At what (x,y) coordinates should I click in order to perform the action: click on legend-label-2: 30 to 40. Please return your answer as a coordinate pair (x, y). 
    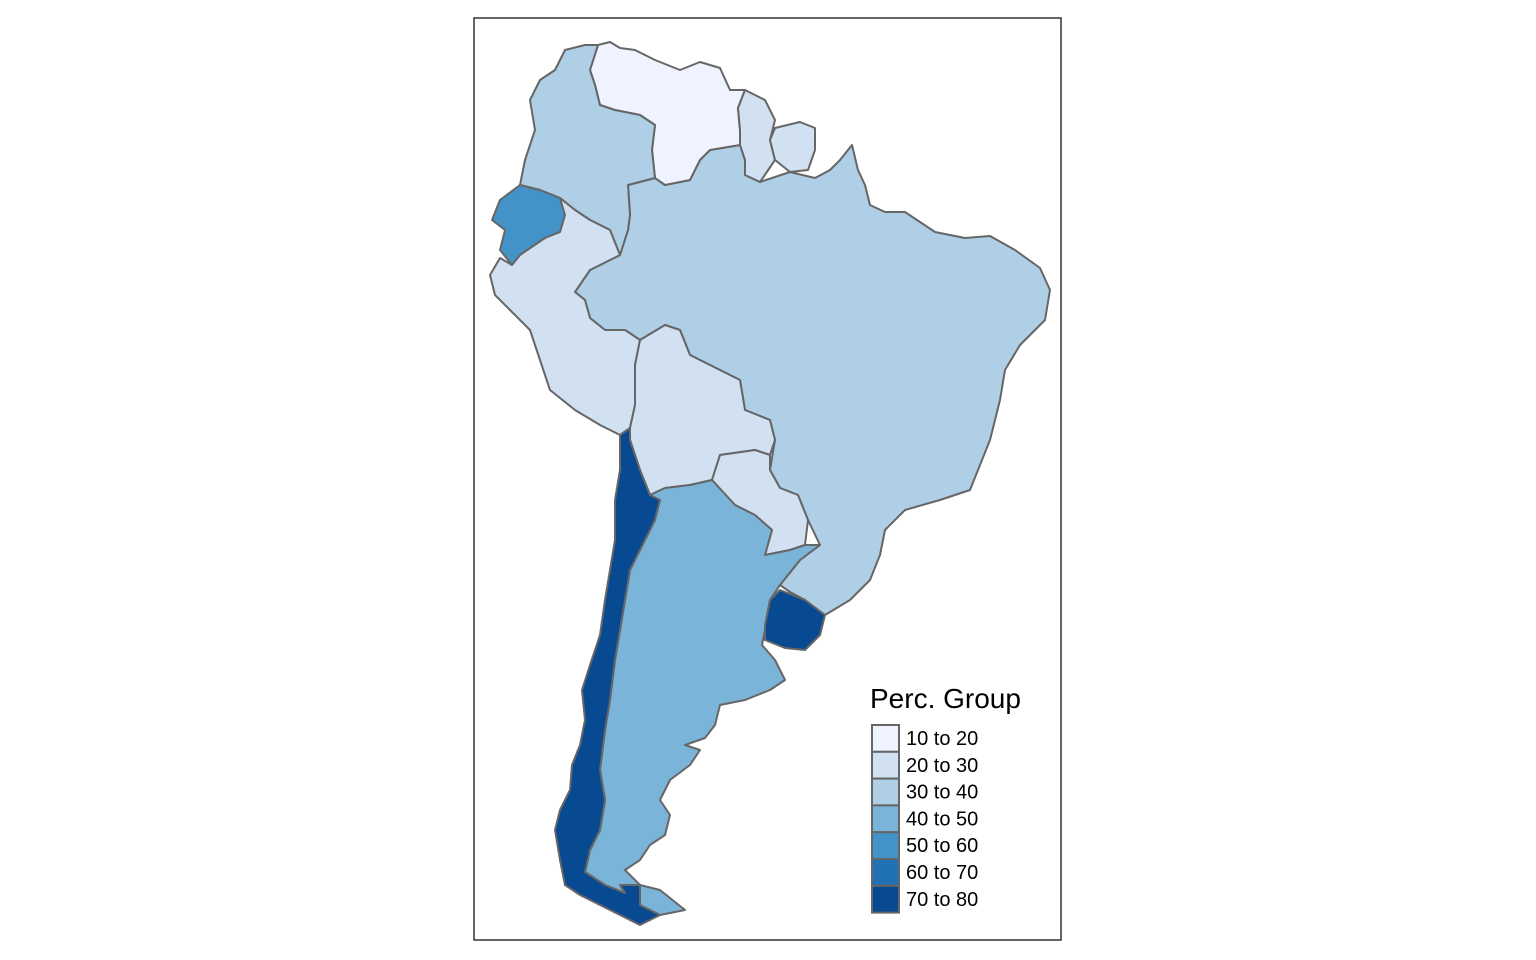
    Looking at the image, I should click on (942, 793).